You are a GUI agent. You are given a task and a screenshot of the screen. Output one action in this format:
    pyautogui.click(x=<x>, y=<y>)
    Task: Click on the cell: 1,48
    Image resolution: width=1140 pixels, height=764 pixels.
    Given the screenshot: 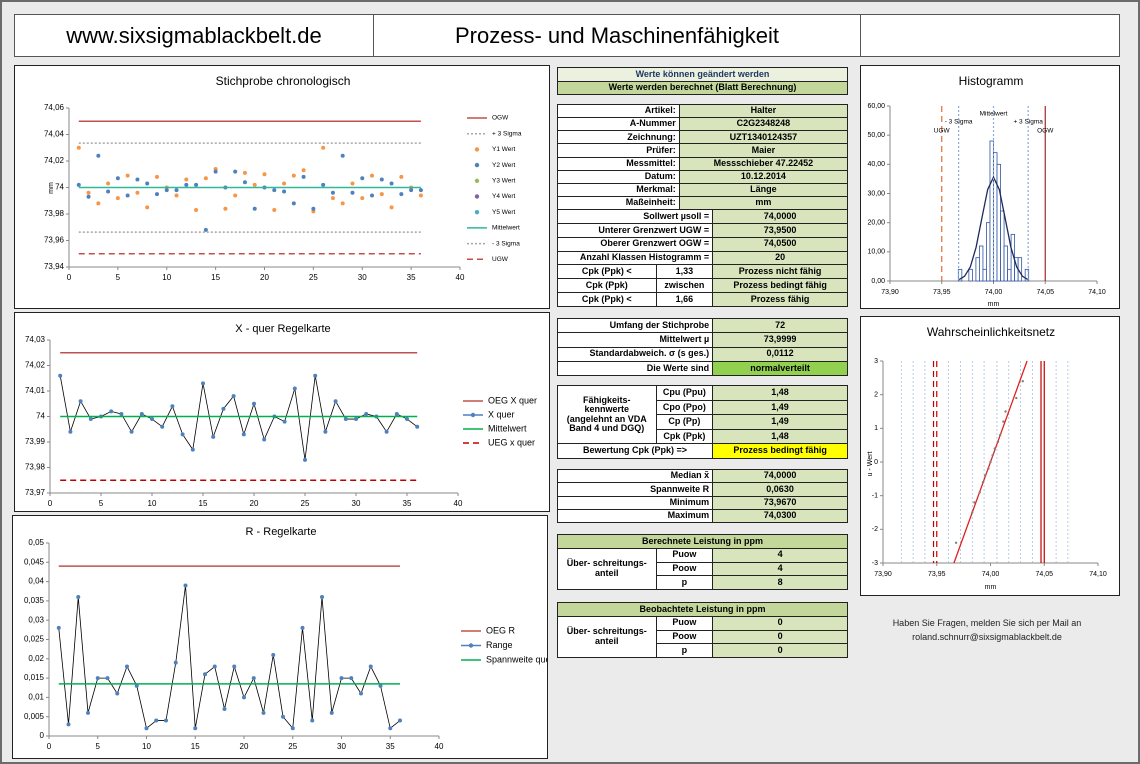 What is the action you would take?
    pyautogui.click(x=780, y=393)
    